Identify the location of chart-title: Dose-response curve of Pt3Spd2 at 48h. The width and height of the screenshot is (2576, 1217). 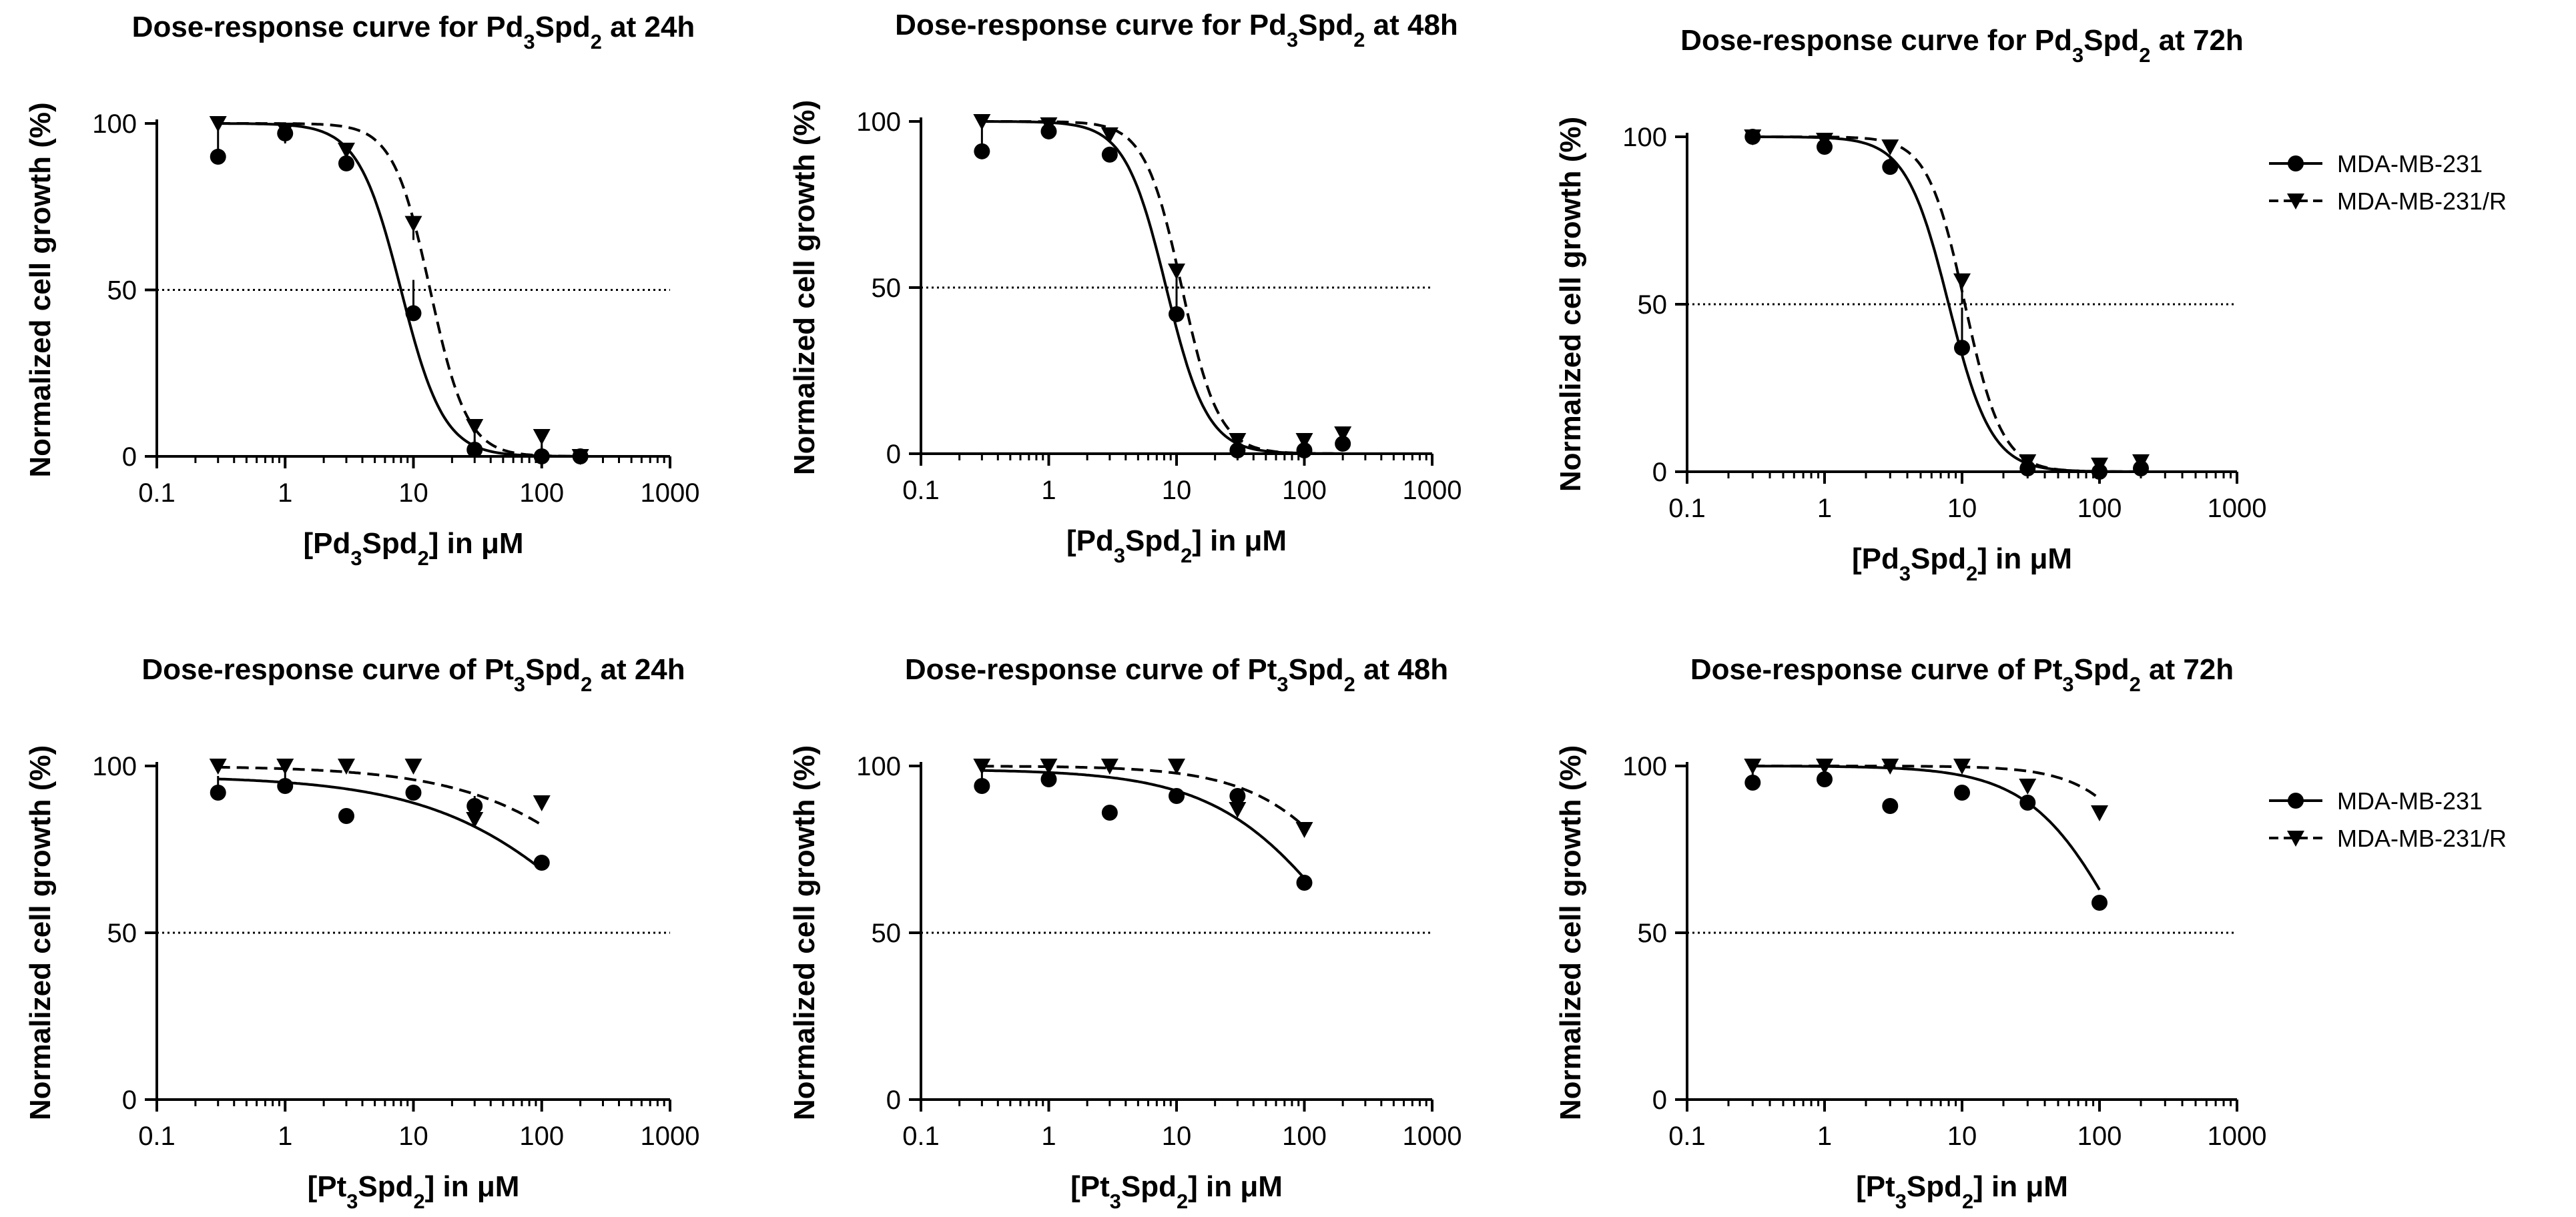
(1176, 674).